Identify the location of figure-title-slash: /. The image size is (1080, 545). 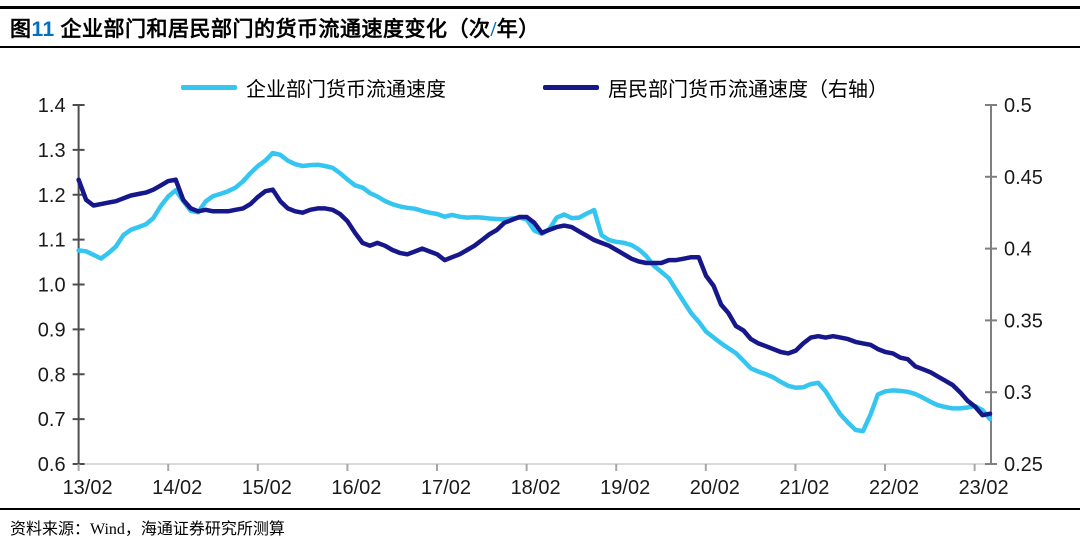
(493, 29).